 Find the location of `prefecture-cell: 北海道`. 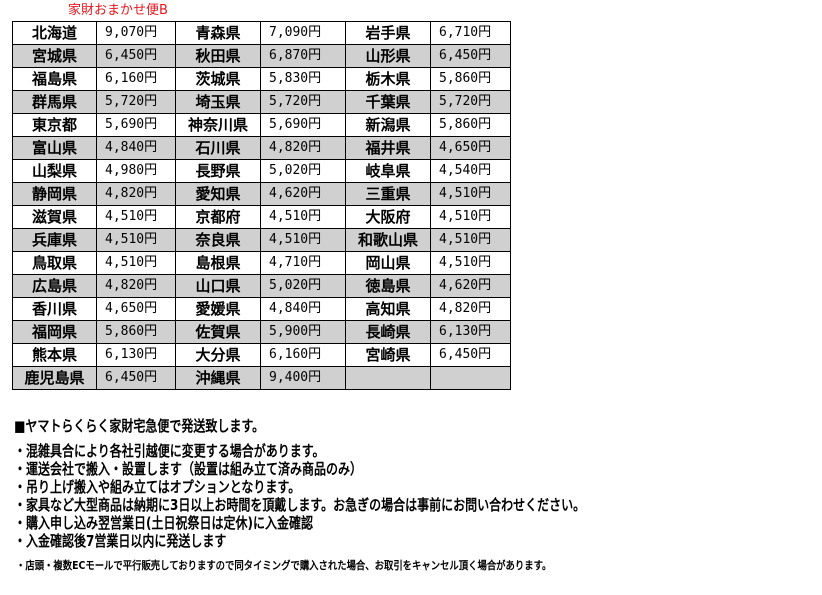

prefecture-cell: 北海道 is located at coordinates (54, 33).